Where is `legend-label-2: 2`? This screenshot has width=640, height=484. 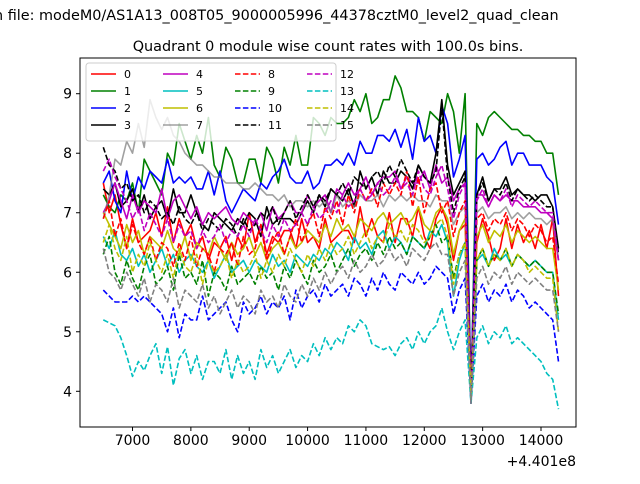 legend-label-2: 2 is located at coordinates (127, 108).